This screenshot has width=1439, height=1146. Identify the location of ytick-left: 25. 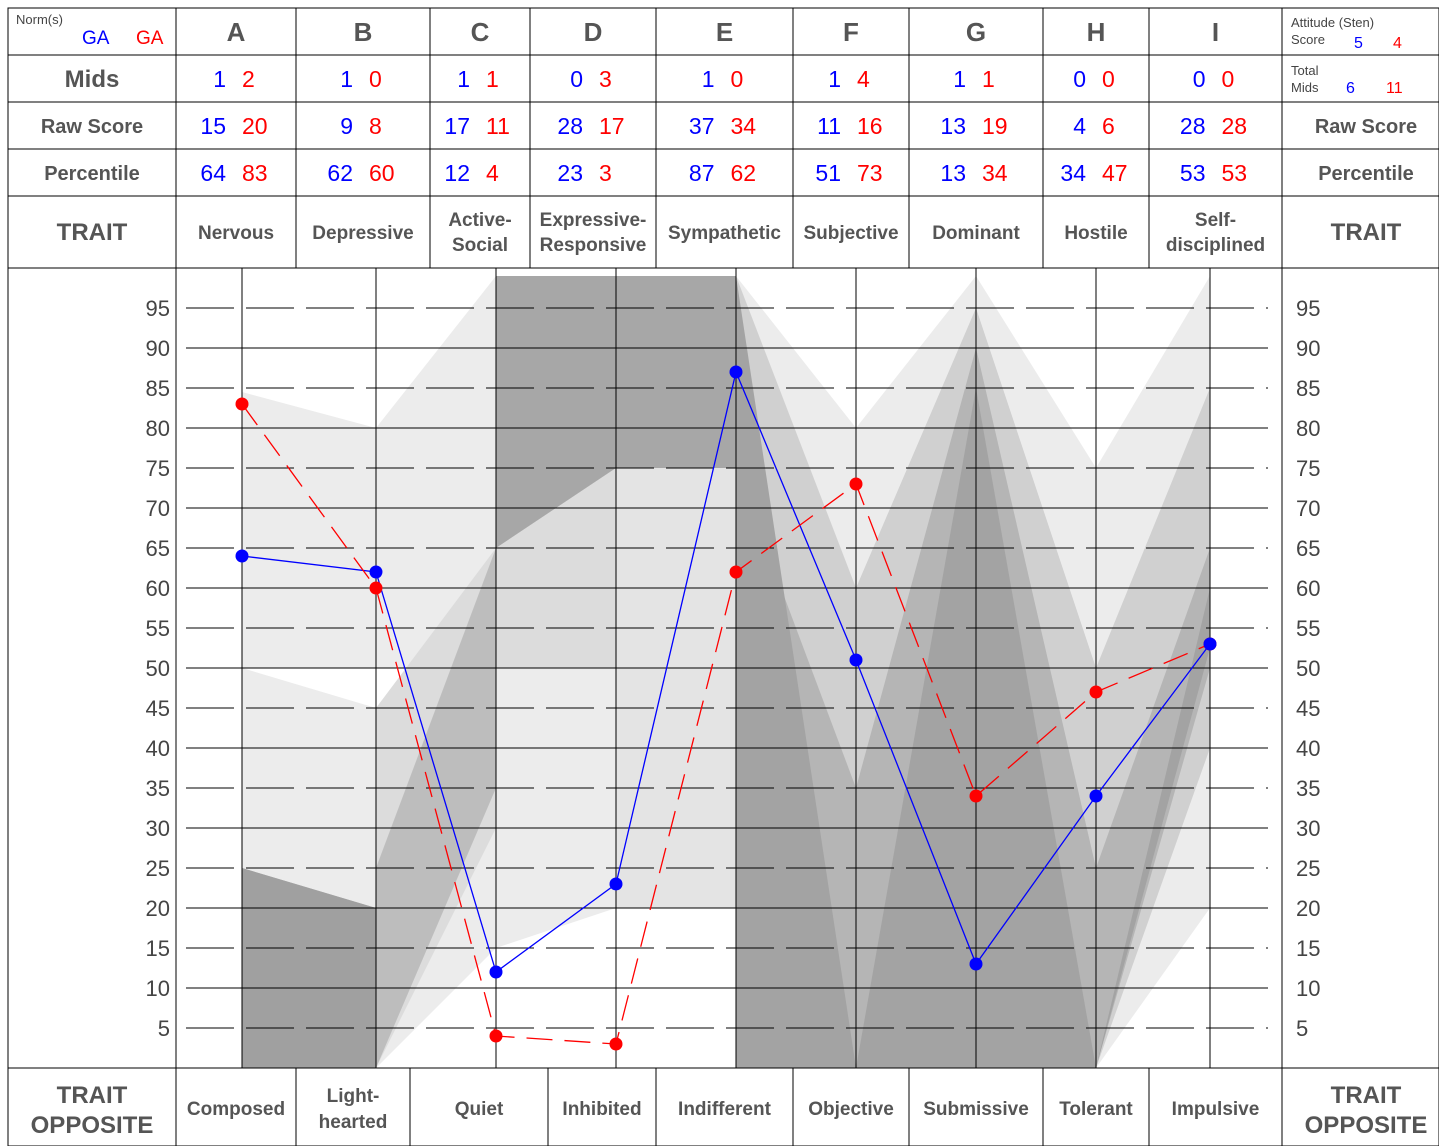
(158, 868).